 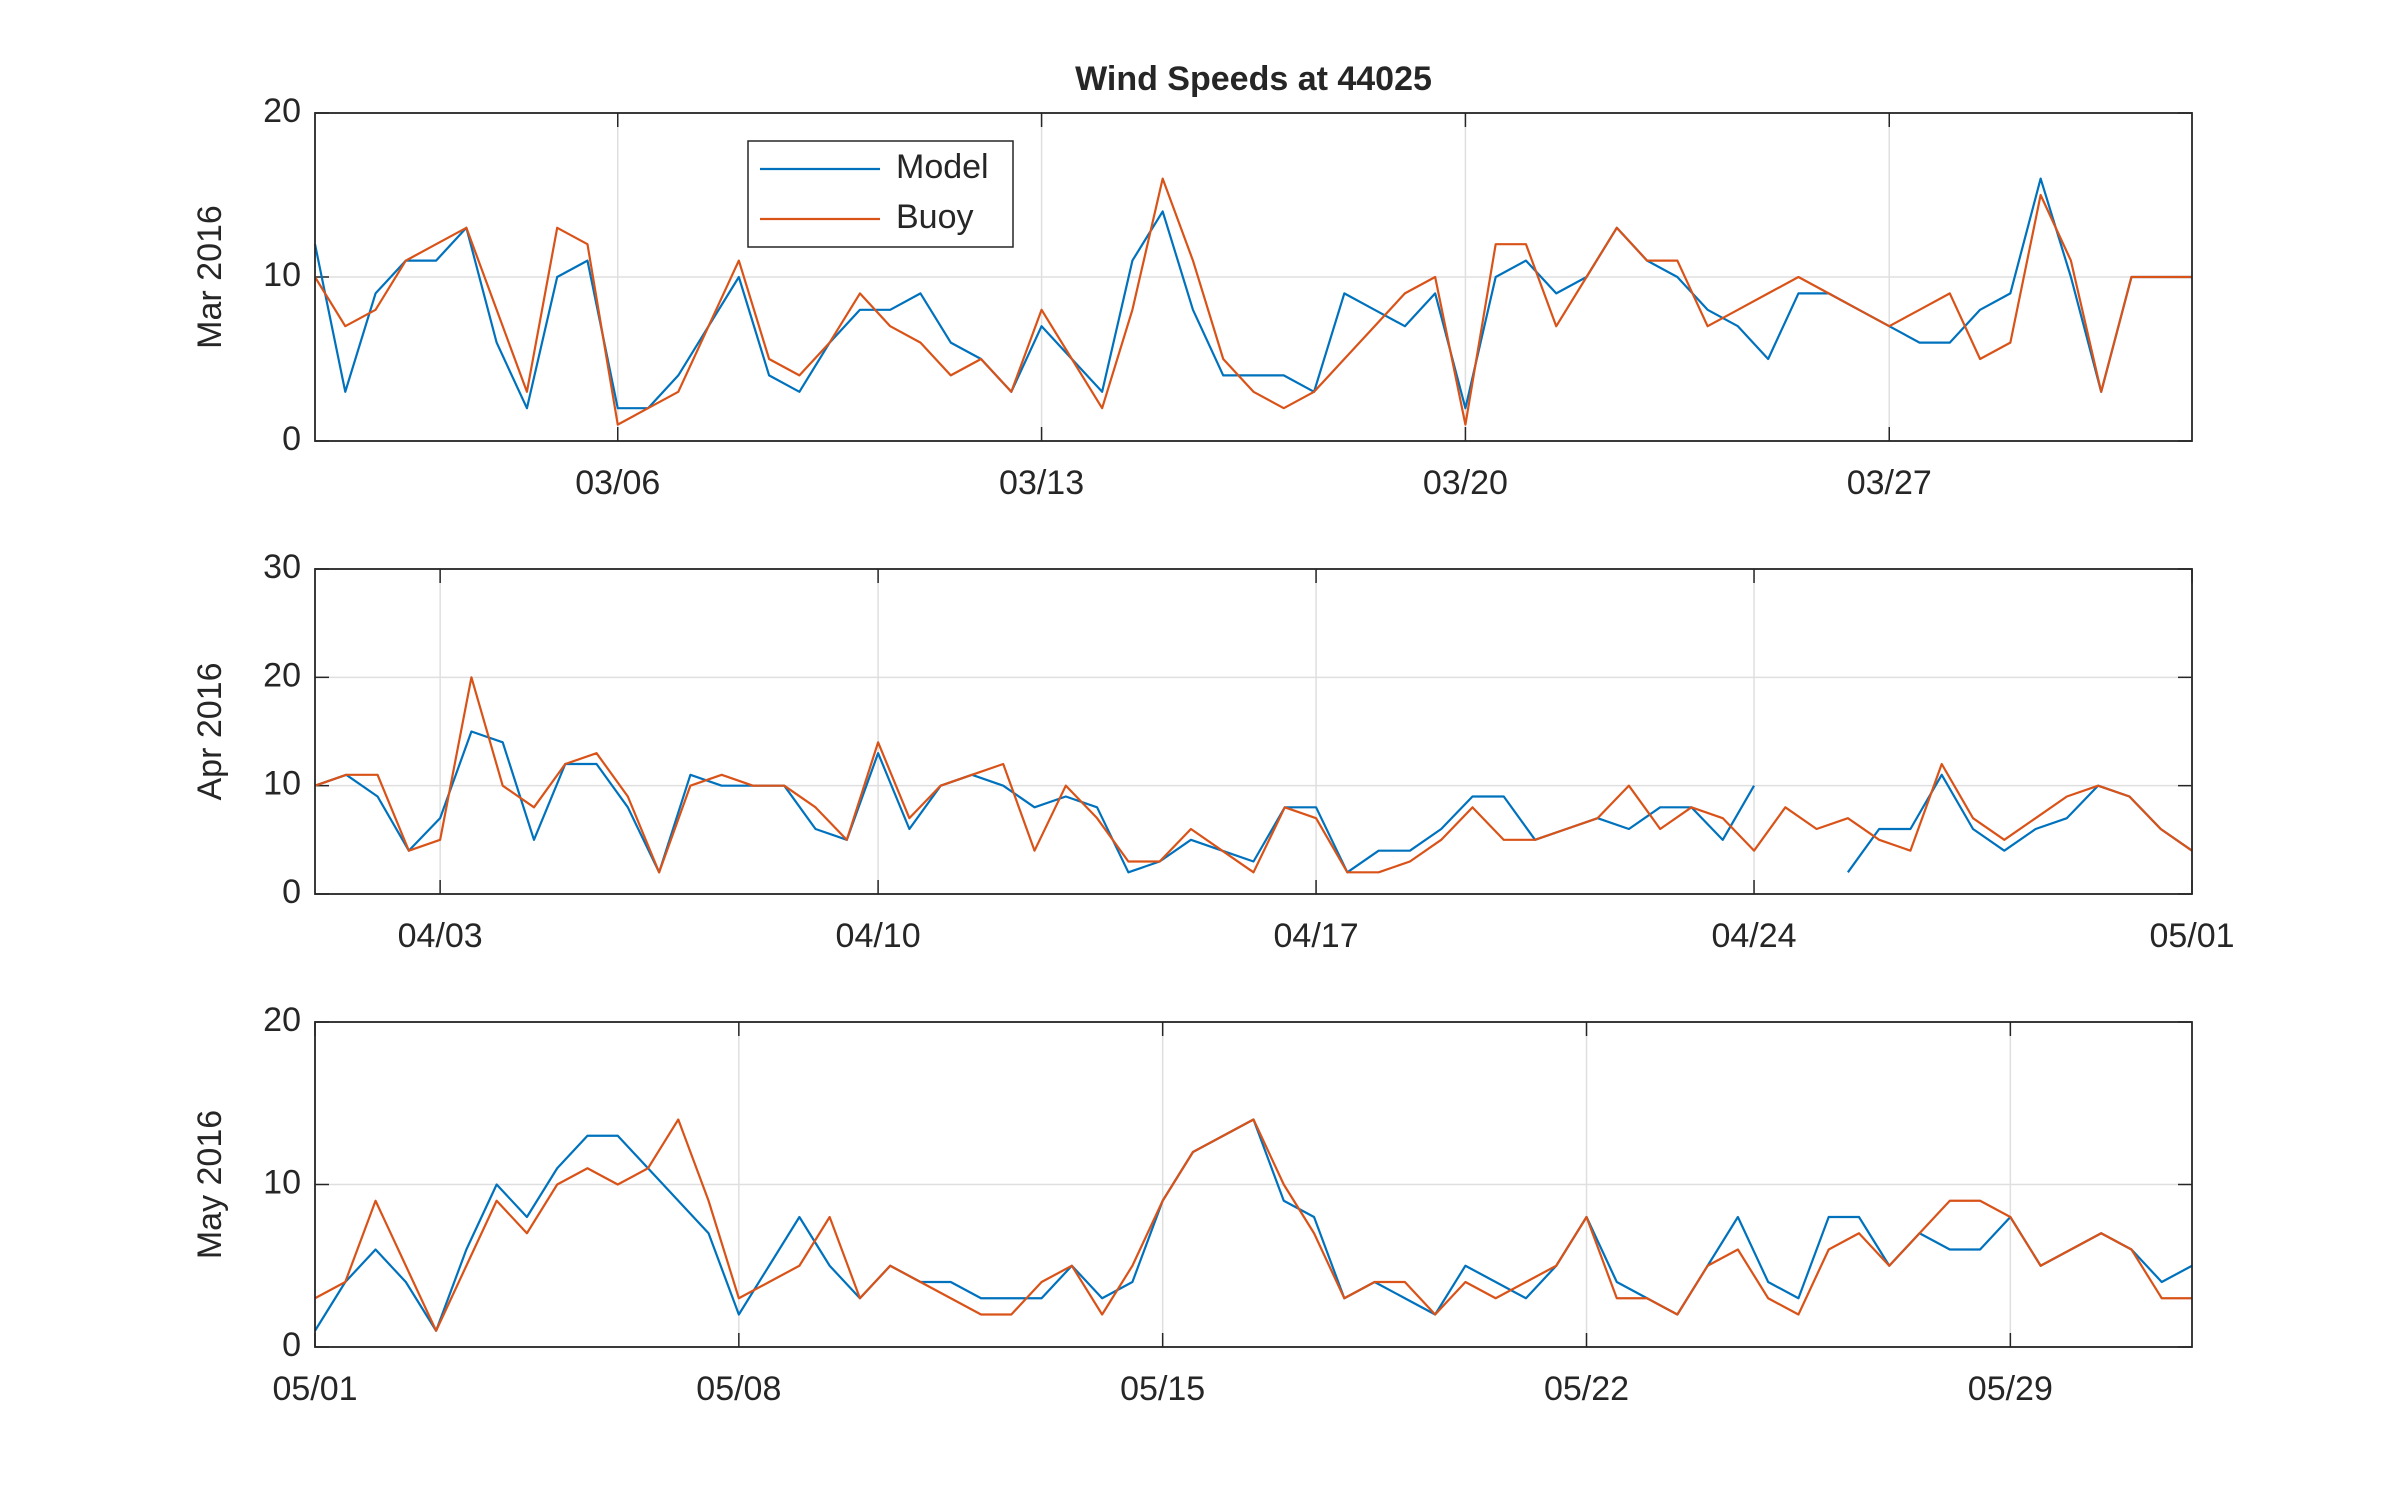 What do you see at coordinates (2010, 1389) in the screenshot?
I see `x-tick-label: 05/29` at bounding box center [2010, 1389].